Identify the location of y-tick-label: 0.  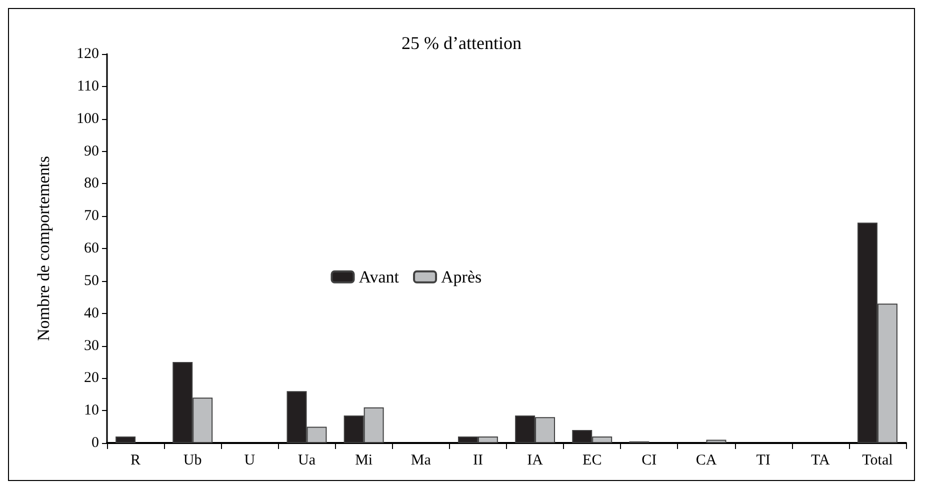
(95, 443).